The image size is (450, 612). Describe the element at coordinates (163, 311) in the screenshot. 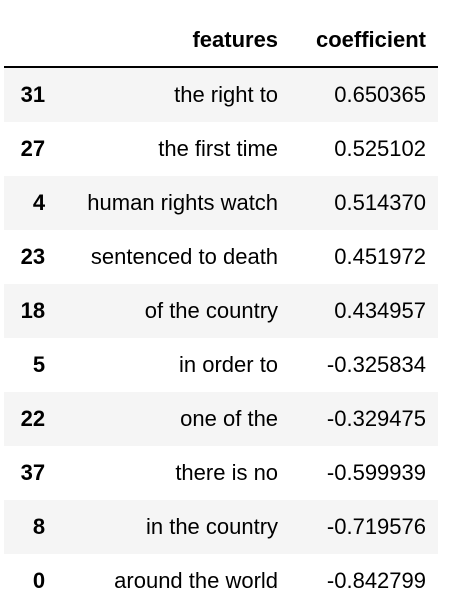

I see `feature-cell: of the country` at that location.